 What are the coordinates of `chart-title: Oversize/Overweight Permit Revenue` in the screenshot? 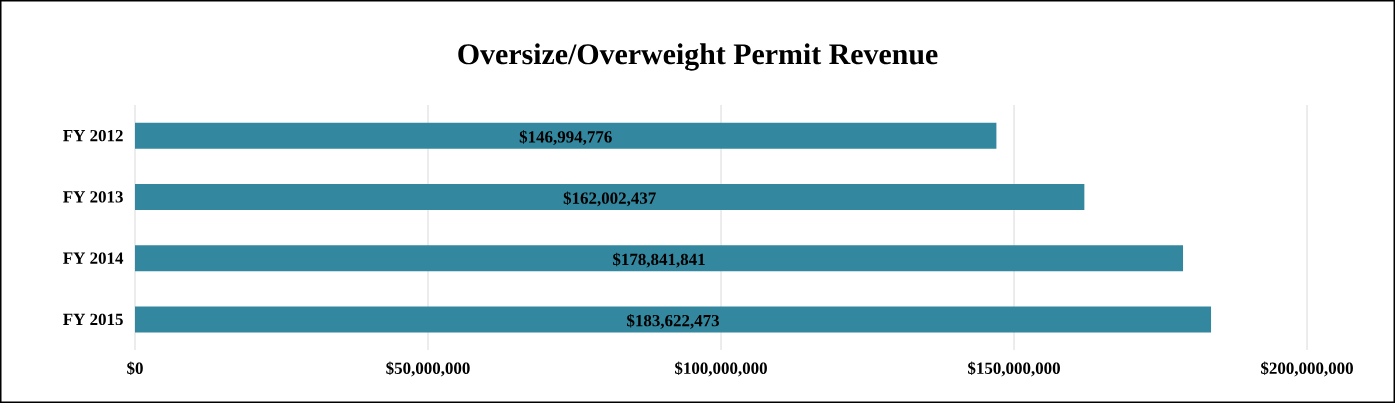 It's located at (698, 57).